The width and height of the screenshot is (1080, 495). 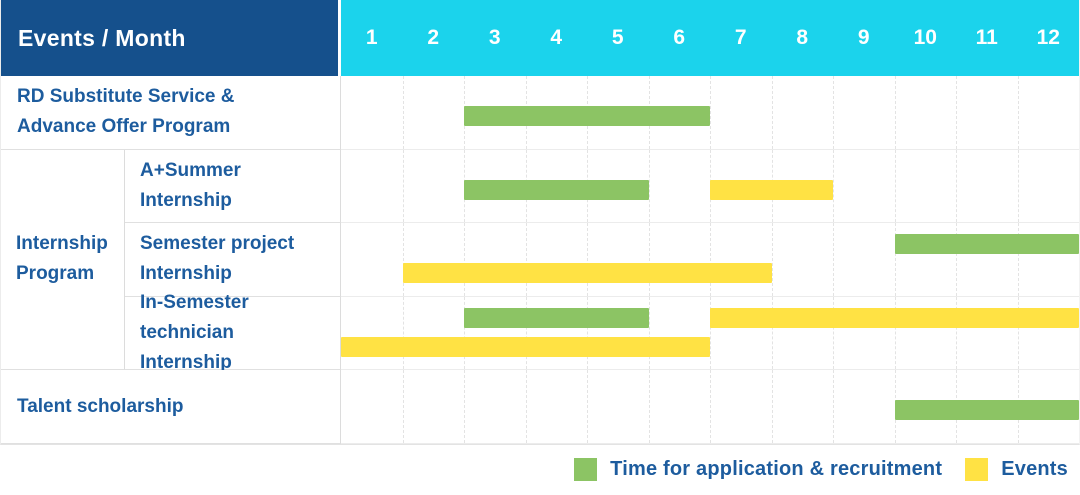 I want to click on month-label: 3, so click(x=494, y=37).